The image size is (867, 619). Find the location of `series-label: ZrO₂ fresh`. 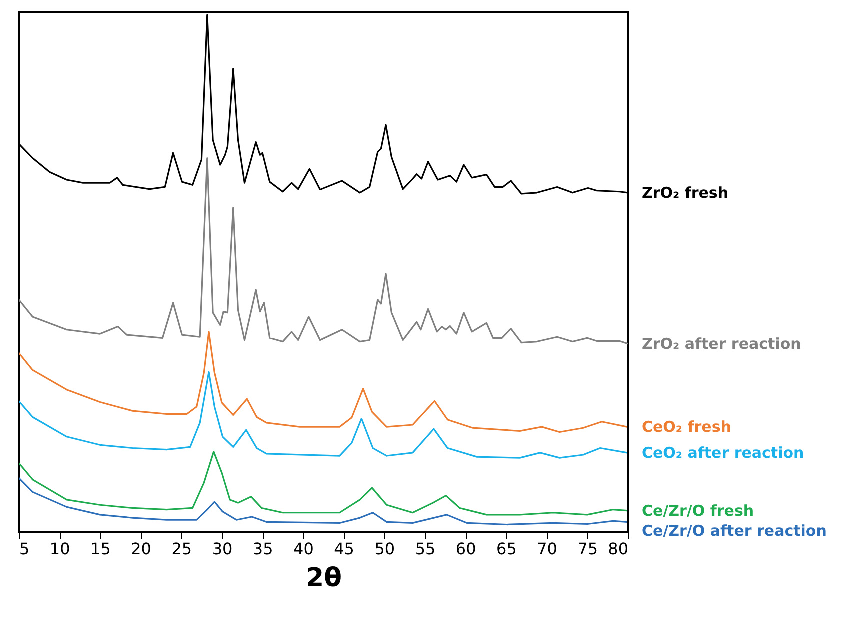

series-label: ZrO₂ fresh is located at coordinates (685, 193).